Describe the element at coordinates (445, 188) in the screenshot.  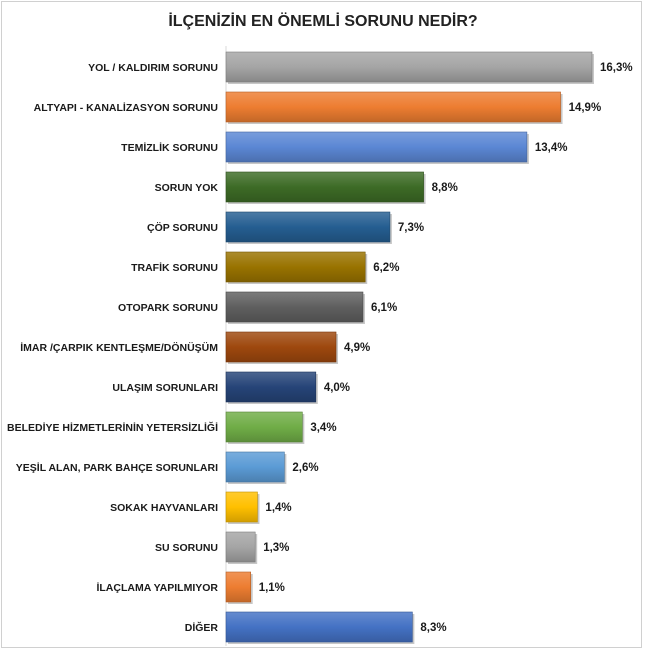
I see `value-label: 8,8%` at that location.